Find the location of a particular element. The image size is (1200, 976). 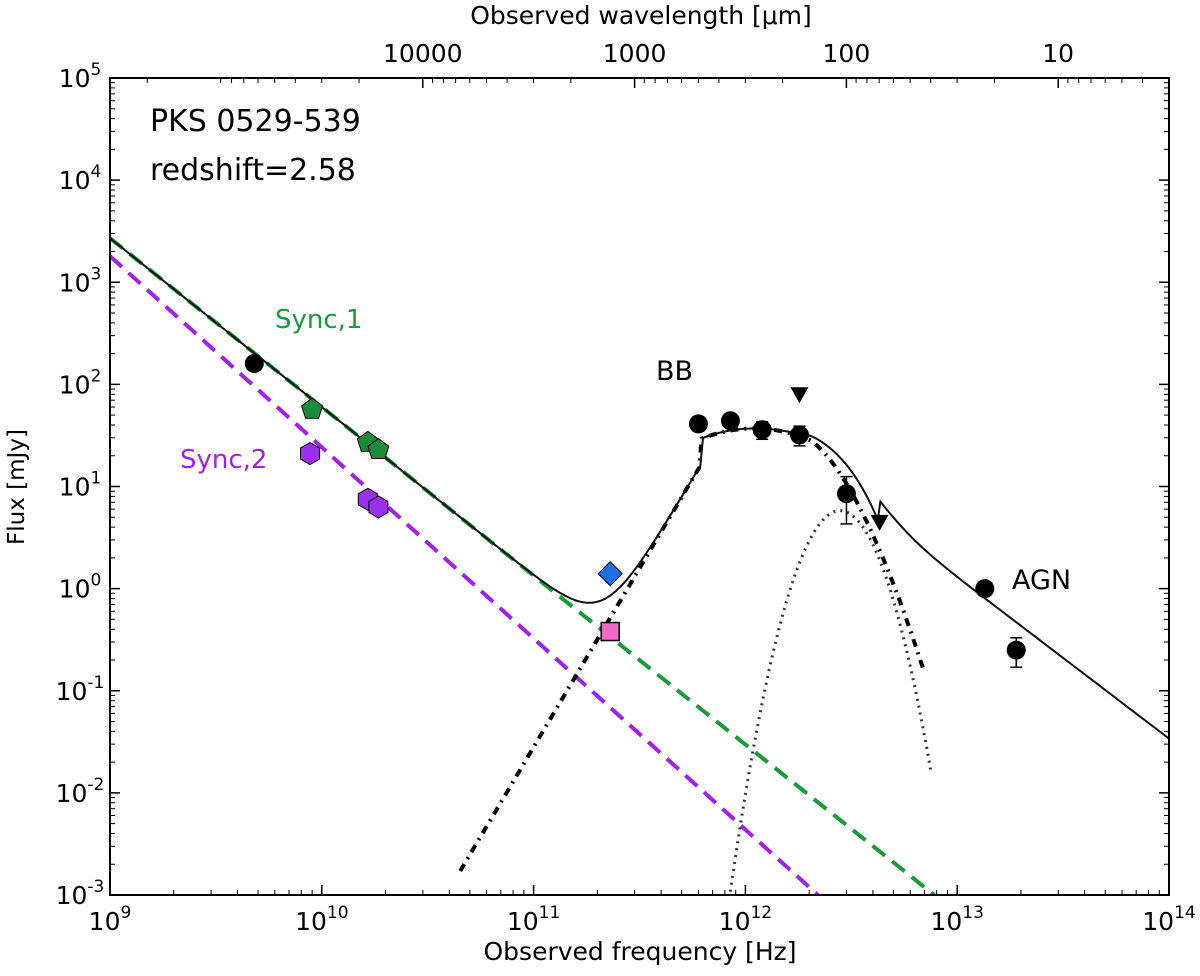

top-tick-label: 100 is located at coordinates (847, 53).